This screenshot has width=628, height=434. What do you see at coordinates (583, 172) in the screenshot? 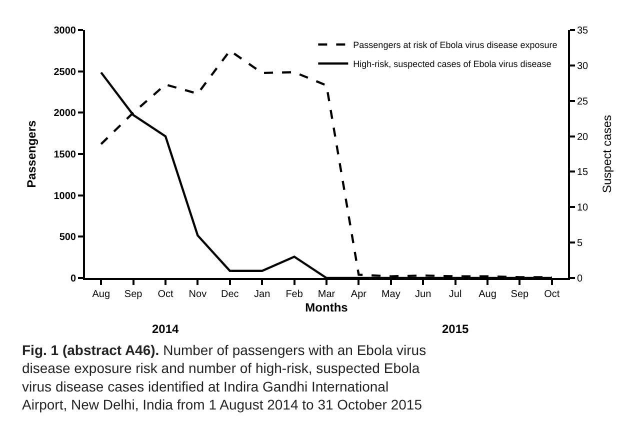
I see `y2-tick-label: 15` at bounding box center [583, 172].